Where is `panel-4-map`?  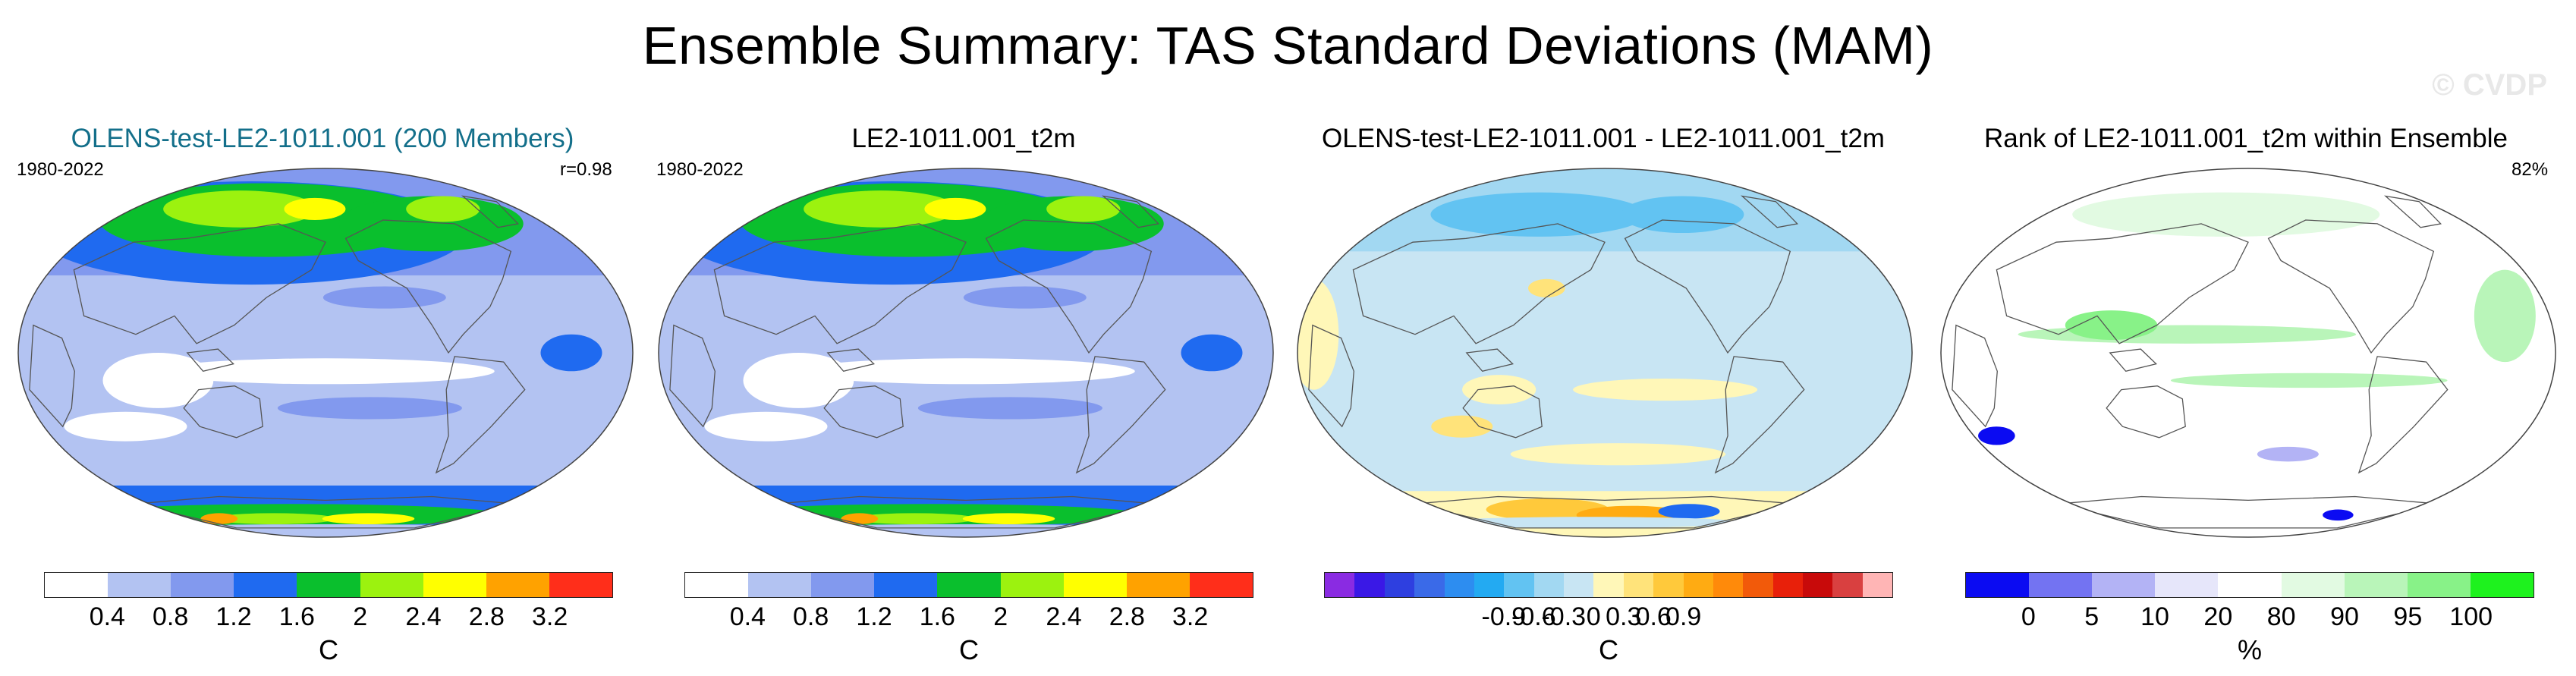
panel-4-map is located at coordinates (2248, 353).